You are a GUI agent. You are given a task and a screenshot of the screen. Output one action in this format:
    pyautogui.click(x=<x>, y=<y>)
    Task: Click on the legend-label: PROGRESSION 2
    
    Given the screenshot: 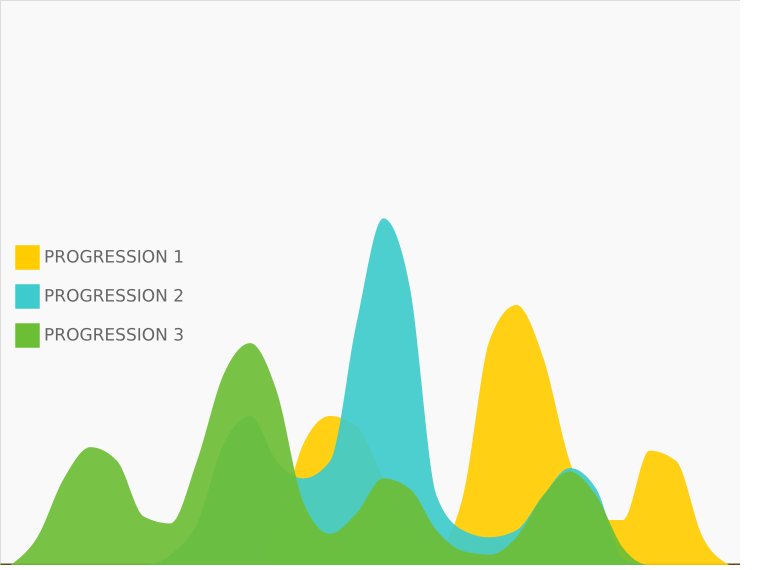 What is the action you would take?
    pyautogui.click(x=114, y=296)
    